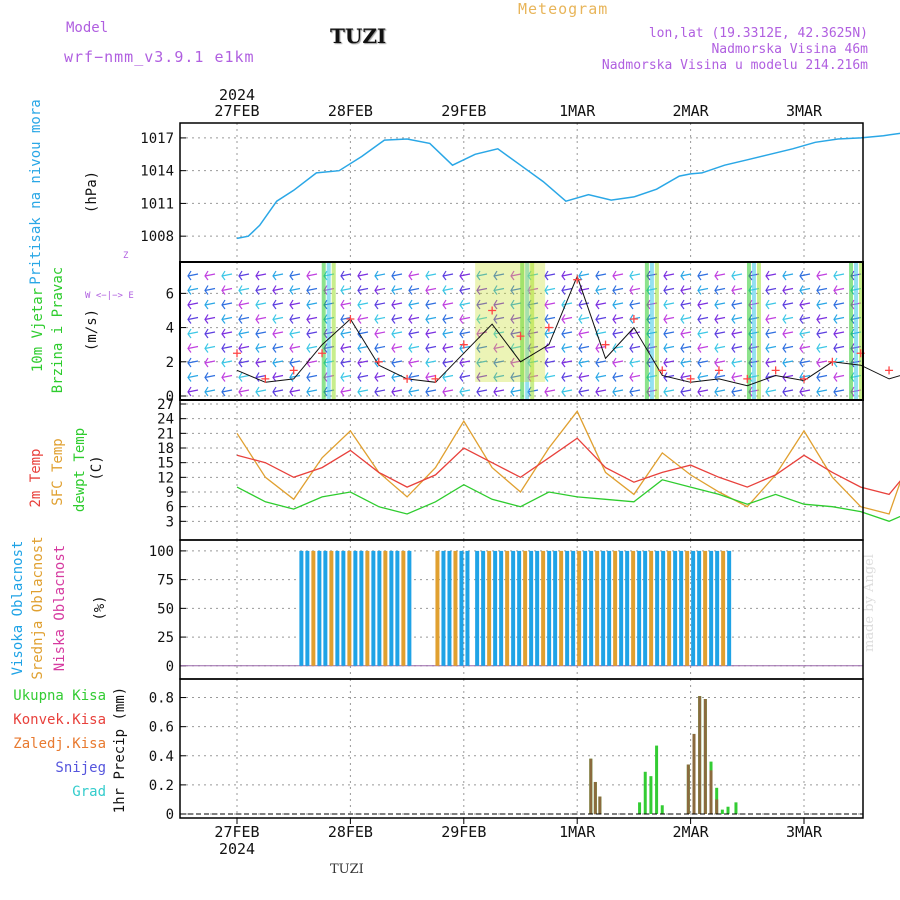  What do you see at coordinates (58, 330) in the screenshot?
I see `wind-ylabel-sub: Brzina i Pravac` at bounding box center [58, 330].